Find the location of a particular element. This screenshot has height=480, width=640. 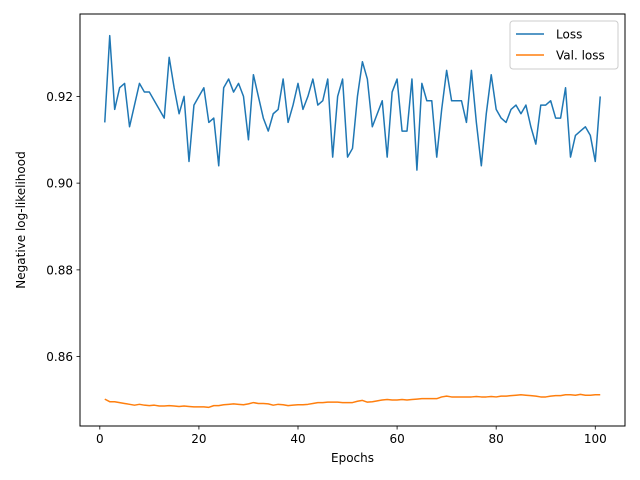

y-axis: 0.86 0.88 0.90 0.92 is located at coordinates (63, 227).